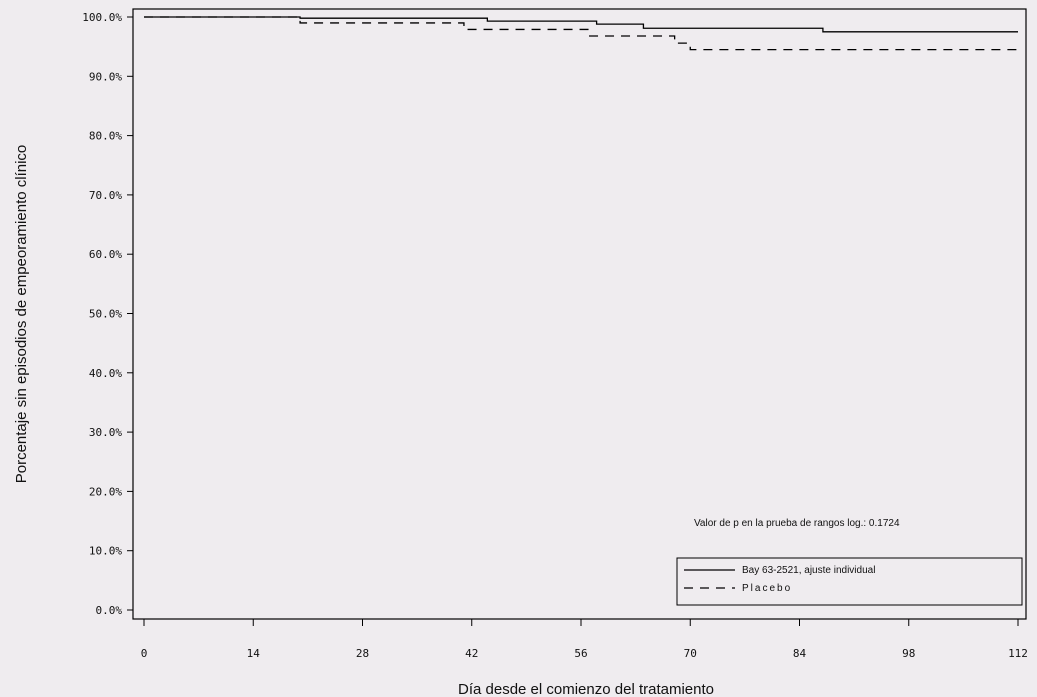 The width and height of the screenshot is (1037, 697). What do you see at coordinates (105, 551) in the screenshot?
I see `y-tick-label: 10.0%` at bounding box center [105, 551].